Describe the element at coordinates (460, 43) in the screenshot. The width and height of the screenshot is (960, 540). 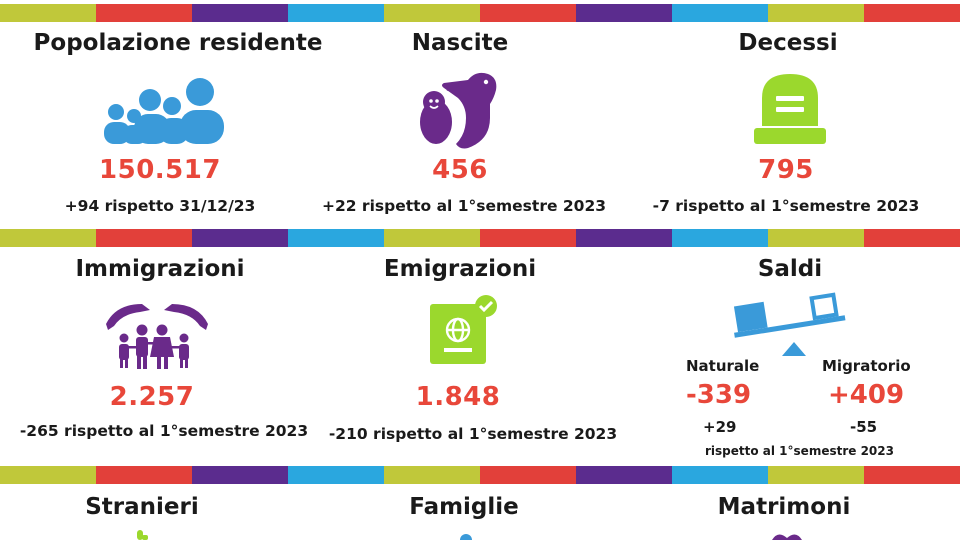
I see `card-title: Nascite` at that location.